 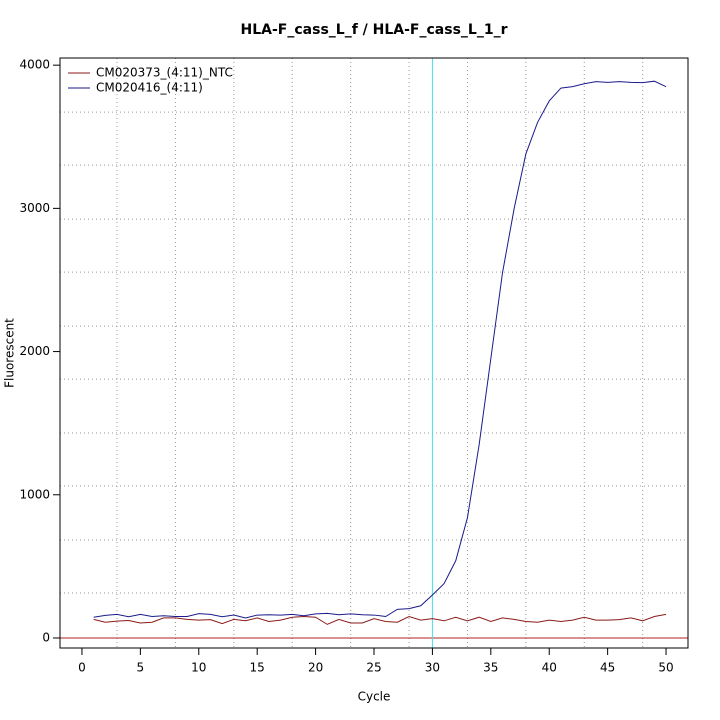 What do you see at coordinates (549, 668) in the screenshot?
I see `x-tick-label: 40` at bounding box center [549, 668].